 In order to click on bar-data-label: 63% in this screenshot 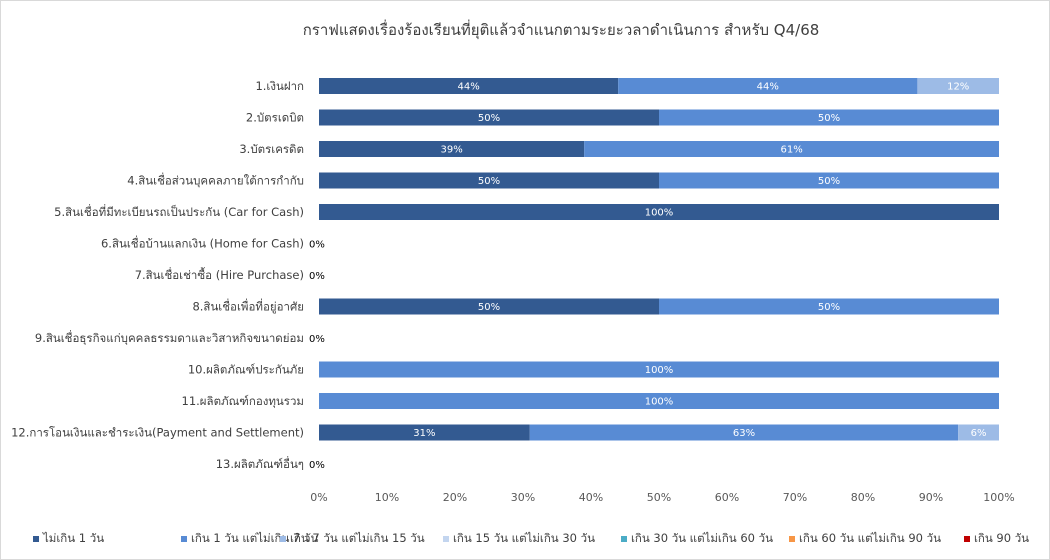, I will do `click(744, 433)`.